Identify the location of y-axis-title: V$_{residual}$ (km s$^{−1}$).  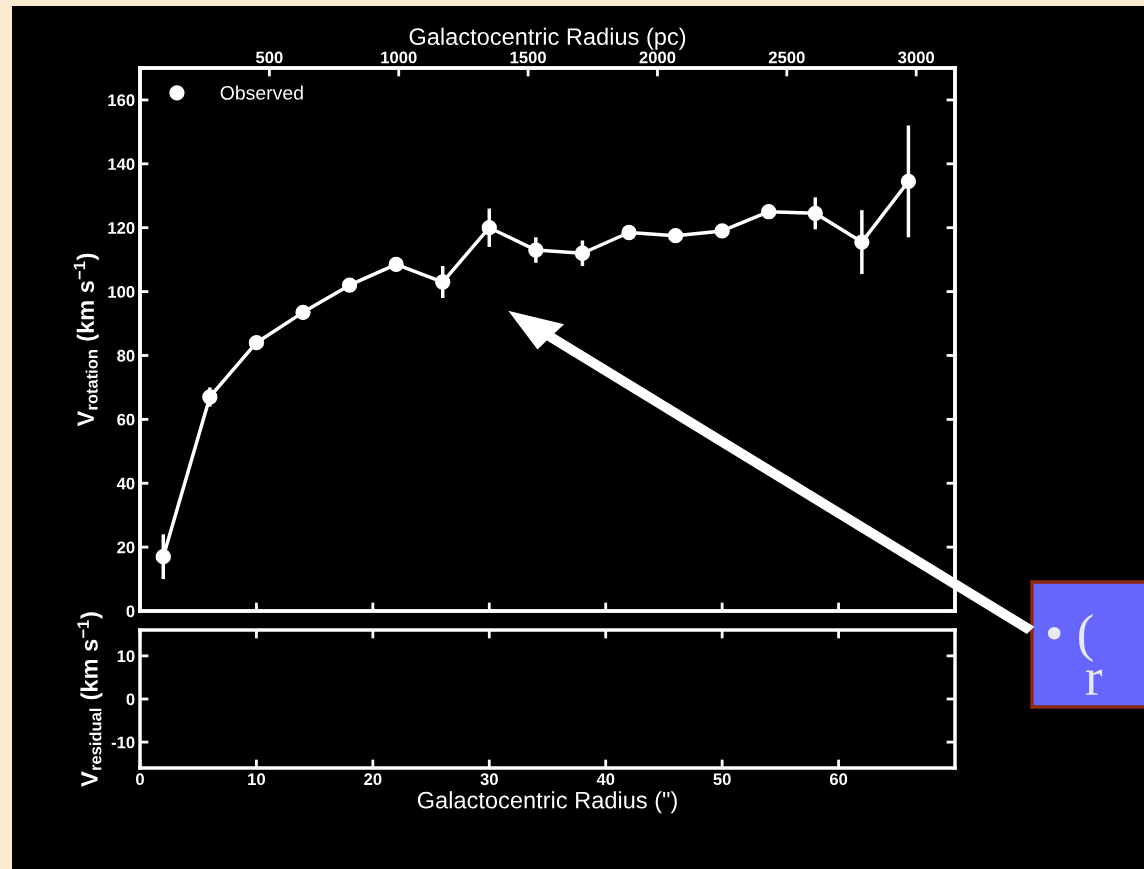
(90, 699).